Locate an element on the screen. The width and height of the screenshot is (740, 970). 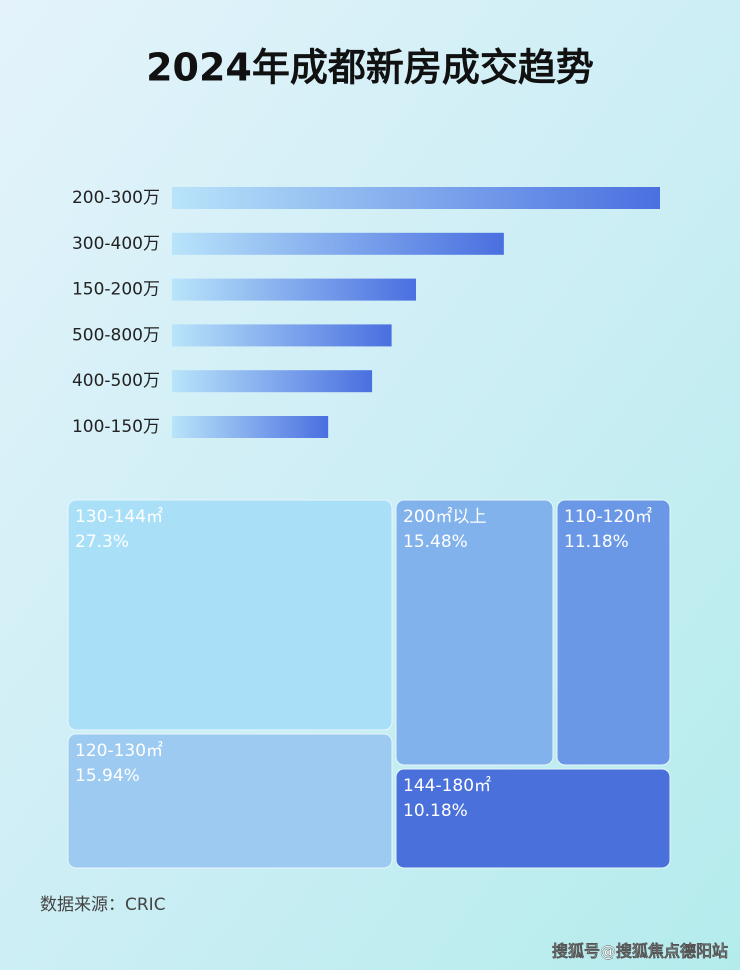
chart-title: 2024年成都新房成交趋势 is located at coordinates (370, 68).